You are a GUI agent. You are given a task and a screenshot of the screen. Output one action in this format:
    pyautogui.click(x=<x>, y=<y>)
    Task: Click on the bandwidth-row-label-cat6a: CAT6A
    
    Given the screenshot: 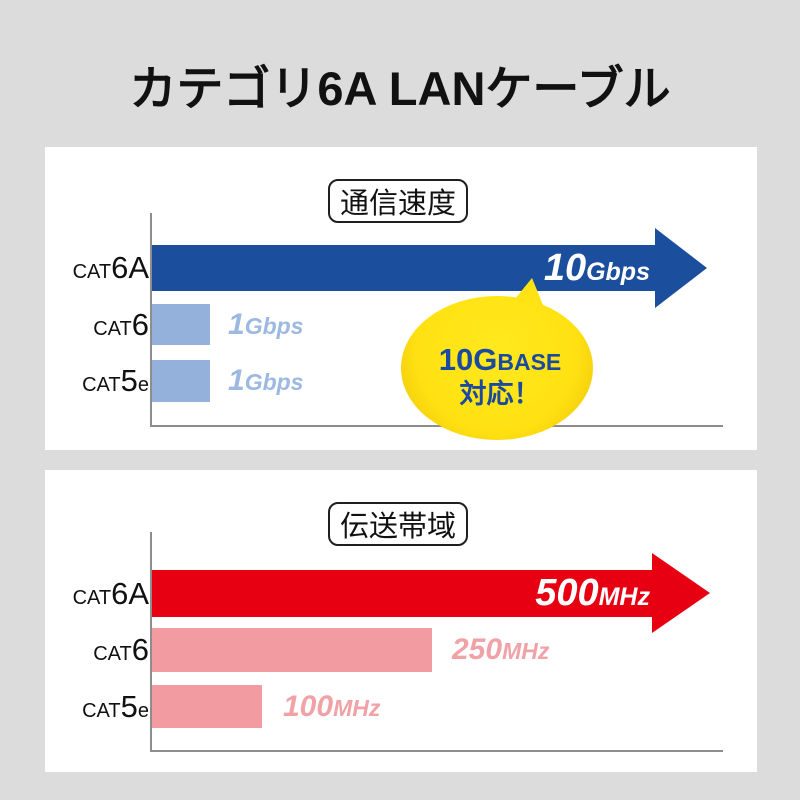 What is the action you would take?
    pyautogui.click(x=101, y=593)
    